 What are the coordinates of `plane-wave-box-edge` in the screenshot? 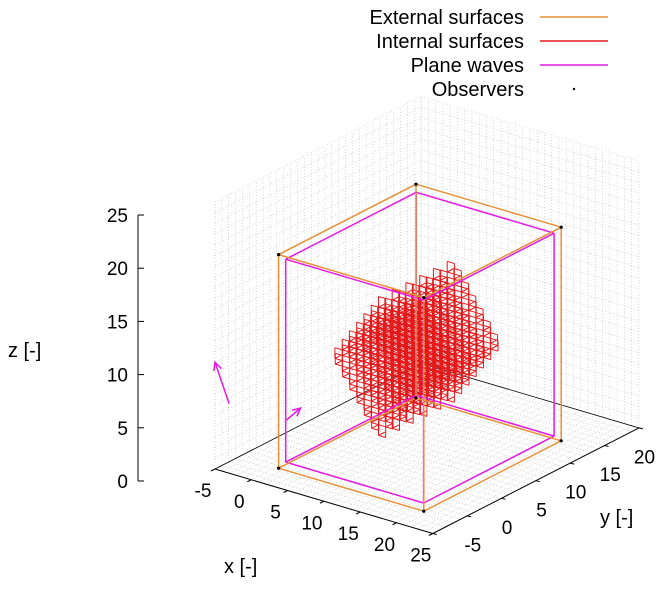 It's located at (485, 212).